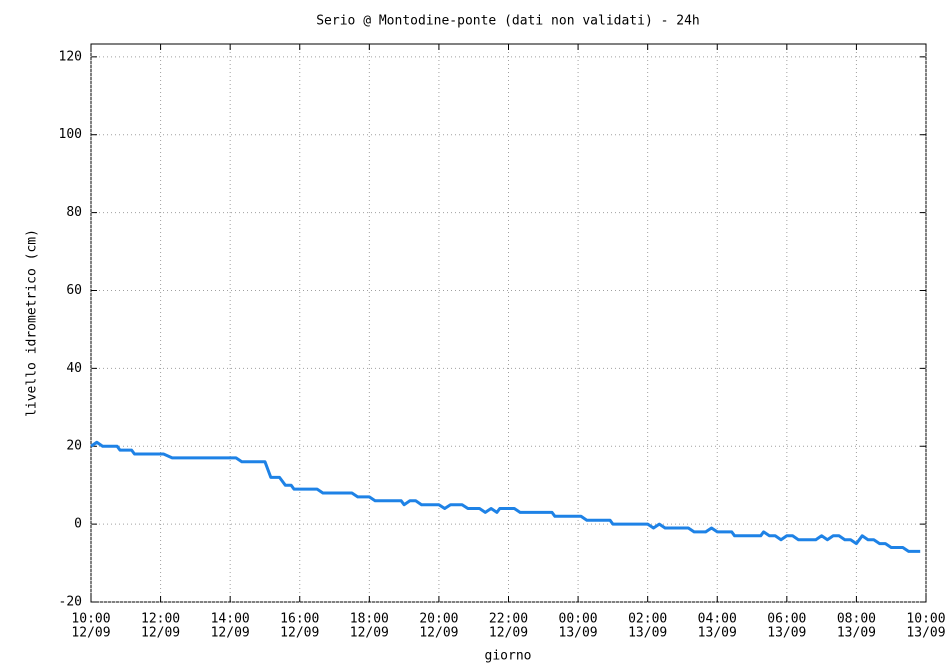 The height and width of the screenshot is (666, 950). I want to click on y-tick-label: 60, so click(74, 290).